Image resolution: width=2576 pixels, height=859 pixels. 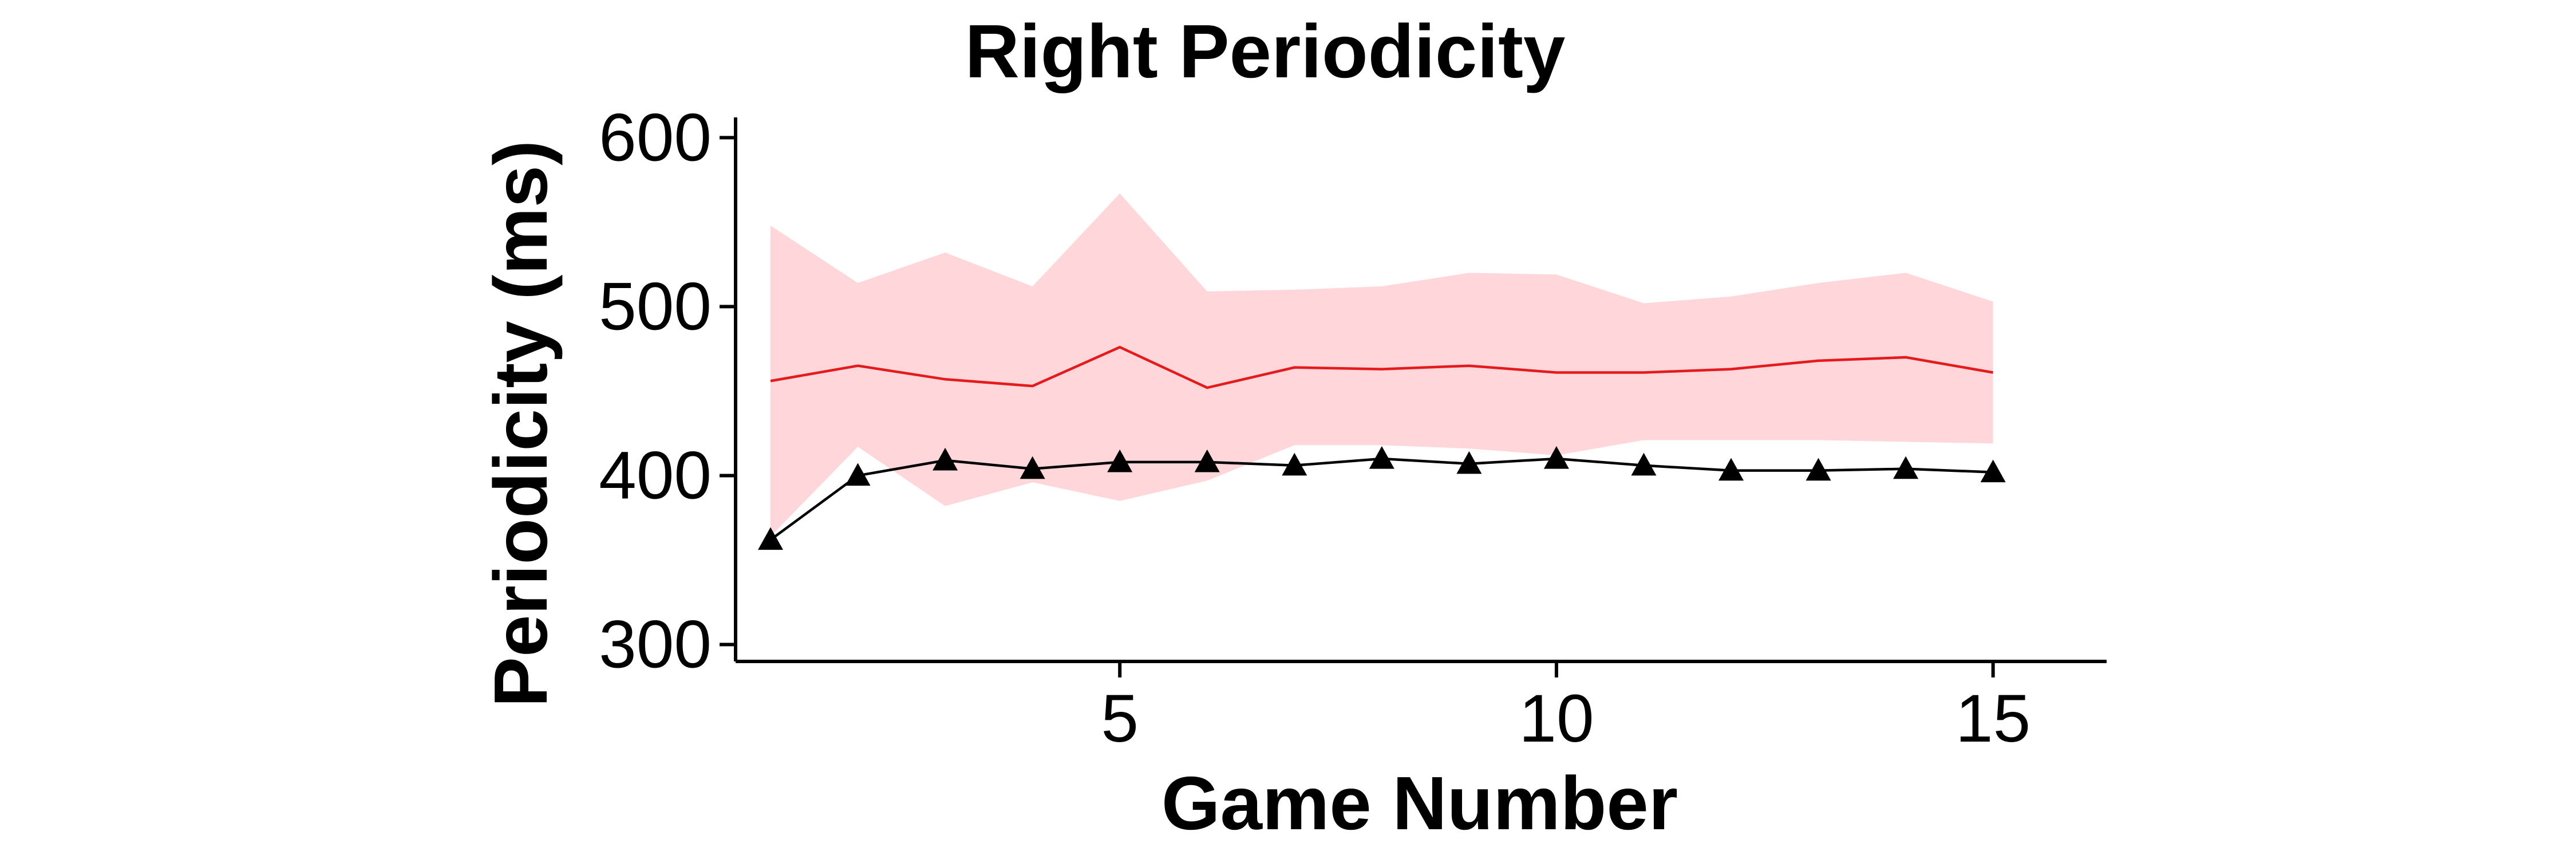 I want to click on series-layer, so click(x=1382, y=448).